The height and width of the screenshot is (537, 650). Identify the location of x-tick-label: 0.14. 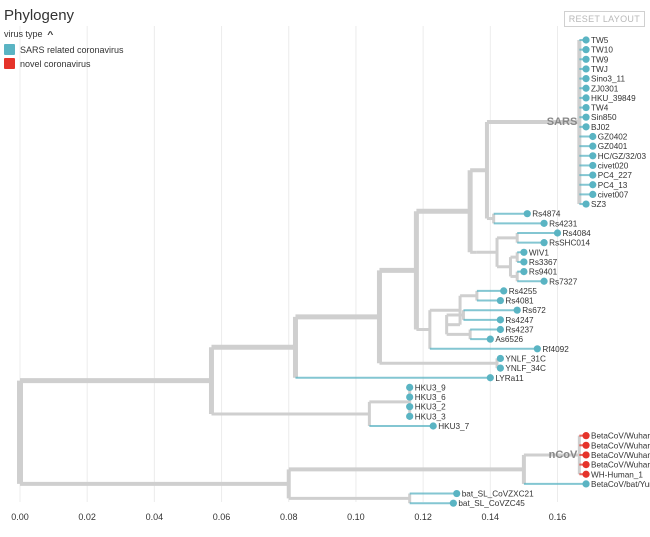
(491, 517).